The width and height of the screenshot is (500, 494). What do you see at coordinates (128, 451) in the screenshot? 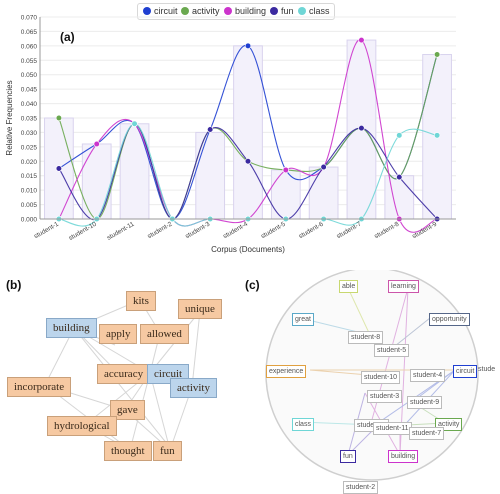
I see `keyword-thought: thought` at bounding box center [128, 451].